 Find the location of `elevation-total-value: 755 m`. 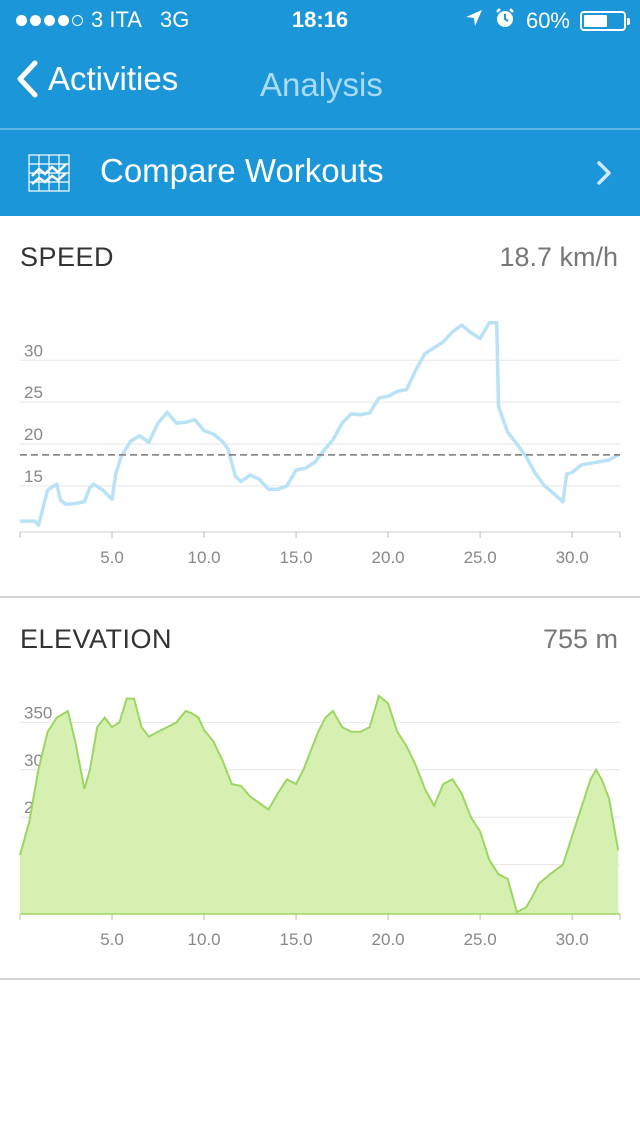

elevation-total-value: 755 m is located at coordinates (580, 639).